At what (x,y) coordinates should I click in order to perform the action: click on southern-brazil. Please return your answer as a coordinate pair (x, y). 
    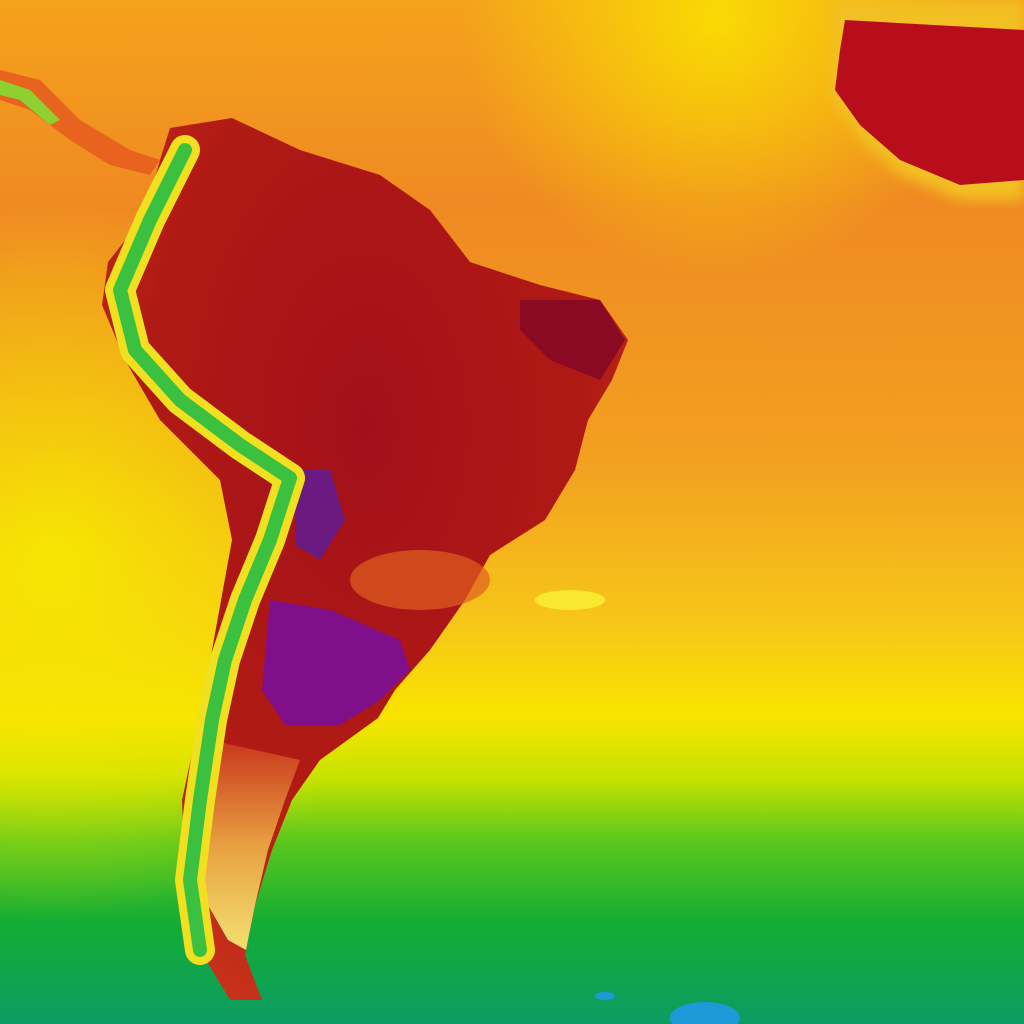
    Looking at the image, I should click on (420, 580).